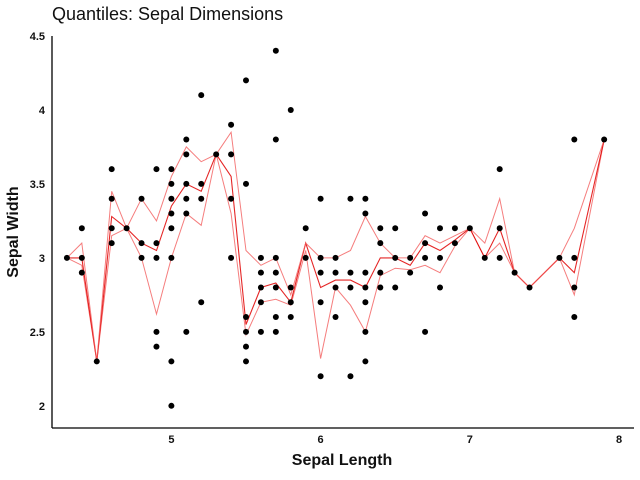 The width and height of the screenshot is (640, 480). What do you see at coordinates (37, 185) in the screenshot?
I see `y-tick-label: 3.5` at bounding box center [37, 185].